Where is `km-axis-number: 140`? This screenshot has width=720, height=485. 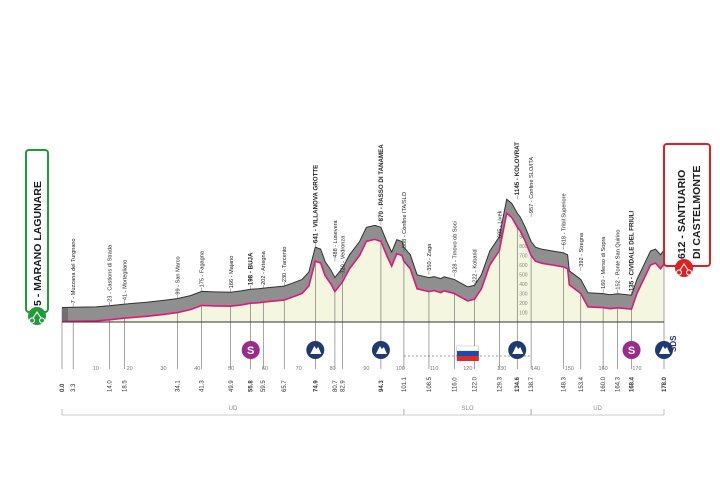
km-axis-number: 140 is located at coordinates (535, 369).